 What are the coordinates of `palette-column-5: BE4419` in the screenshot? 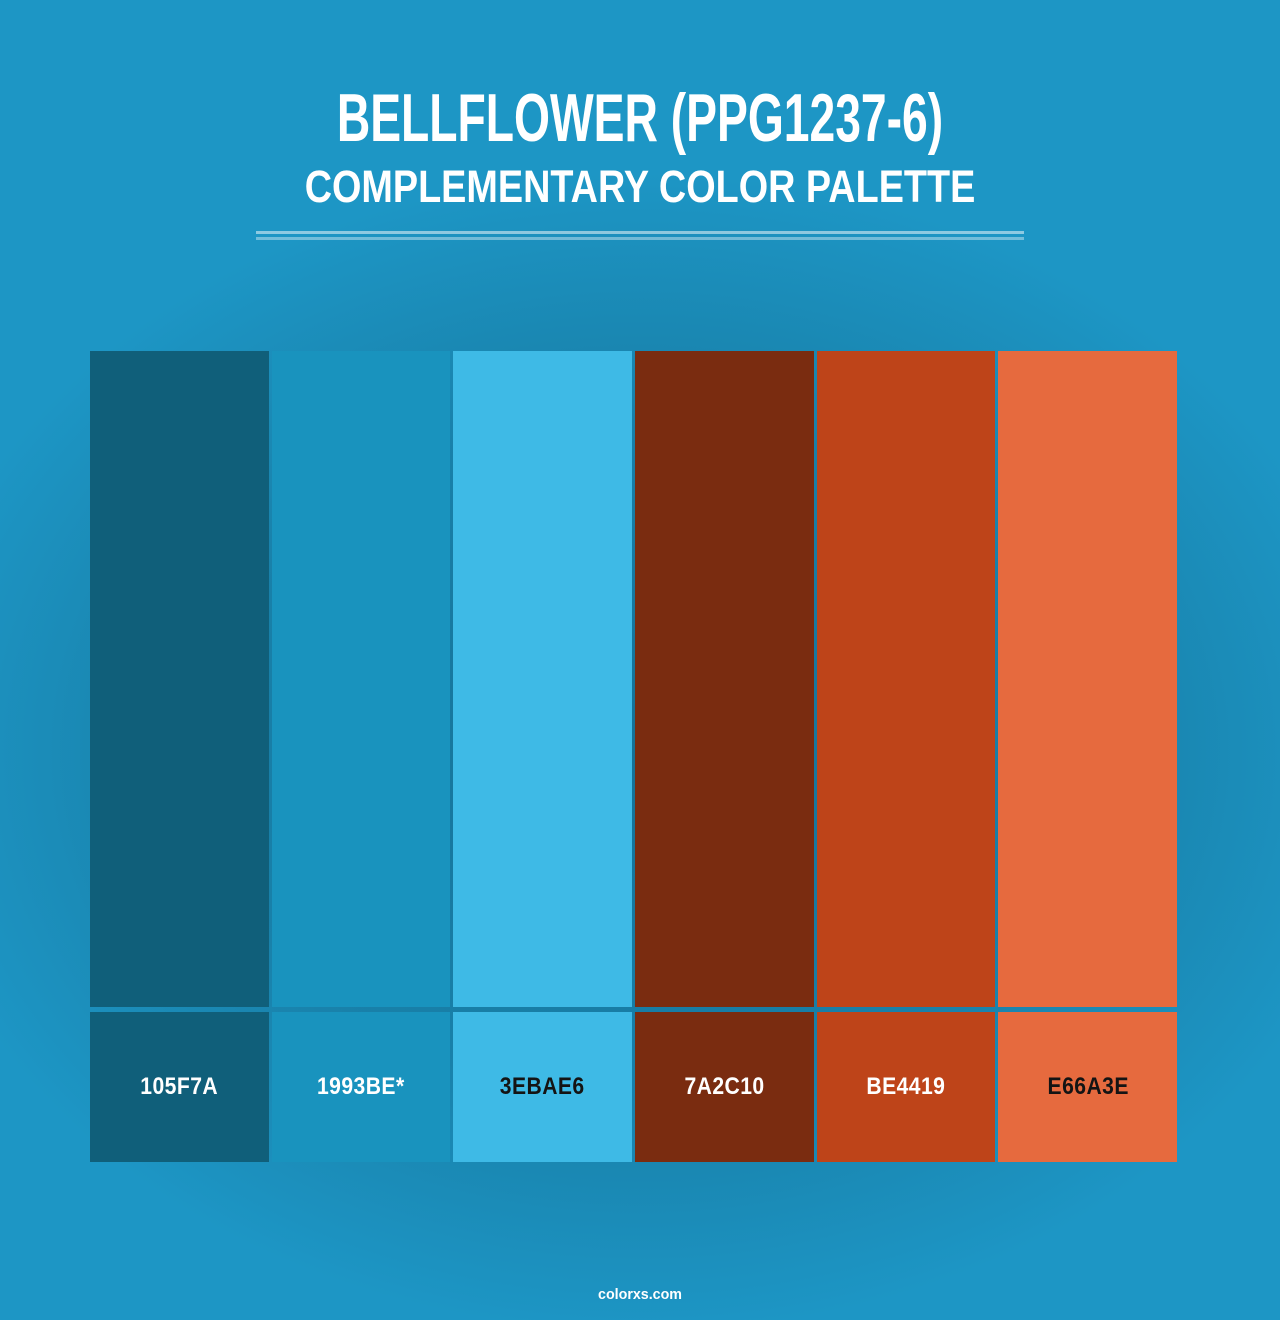 It's located at (906, 756).